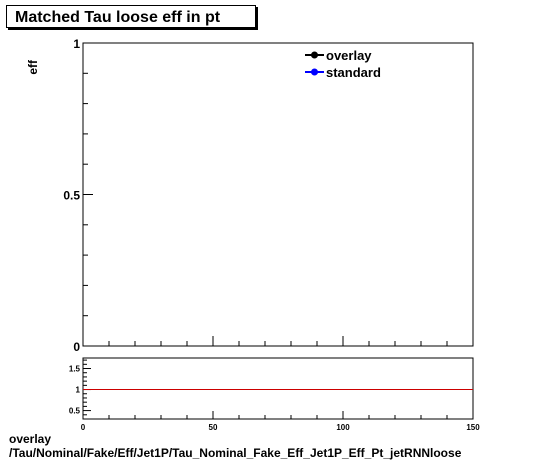  I want to click on legend-label-standard: standard, so click(353, 72).